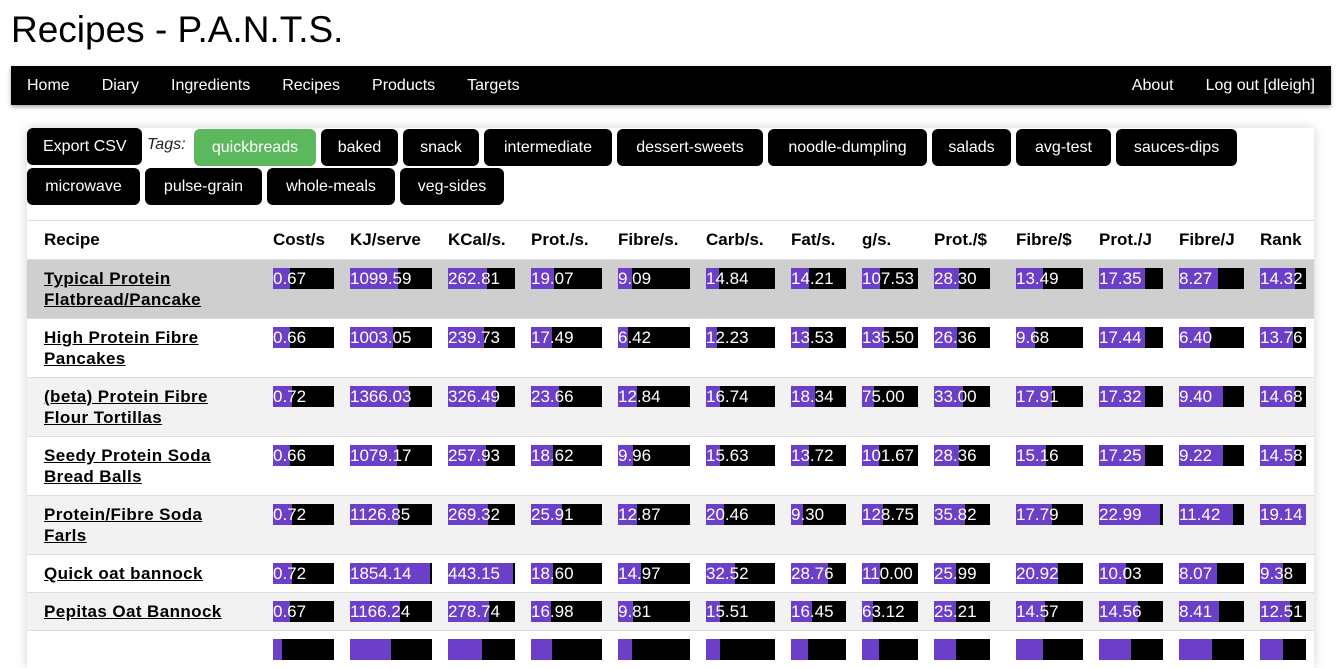 The image size is (1337, 668). Describe the element at coordinates (1219, 289) in the screenshot. I see `value-cell: 8.27` at that location.